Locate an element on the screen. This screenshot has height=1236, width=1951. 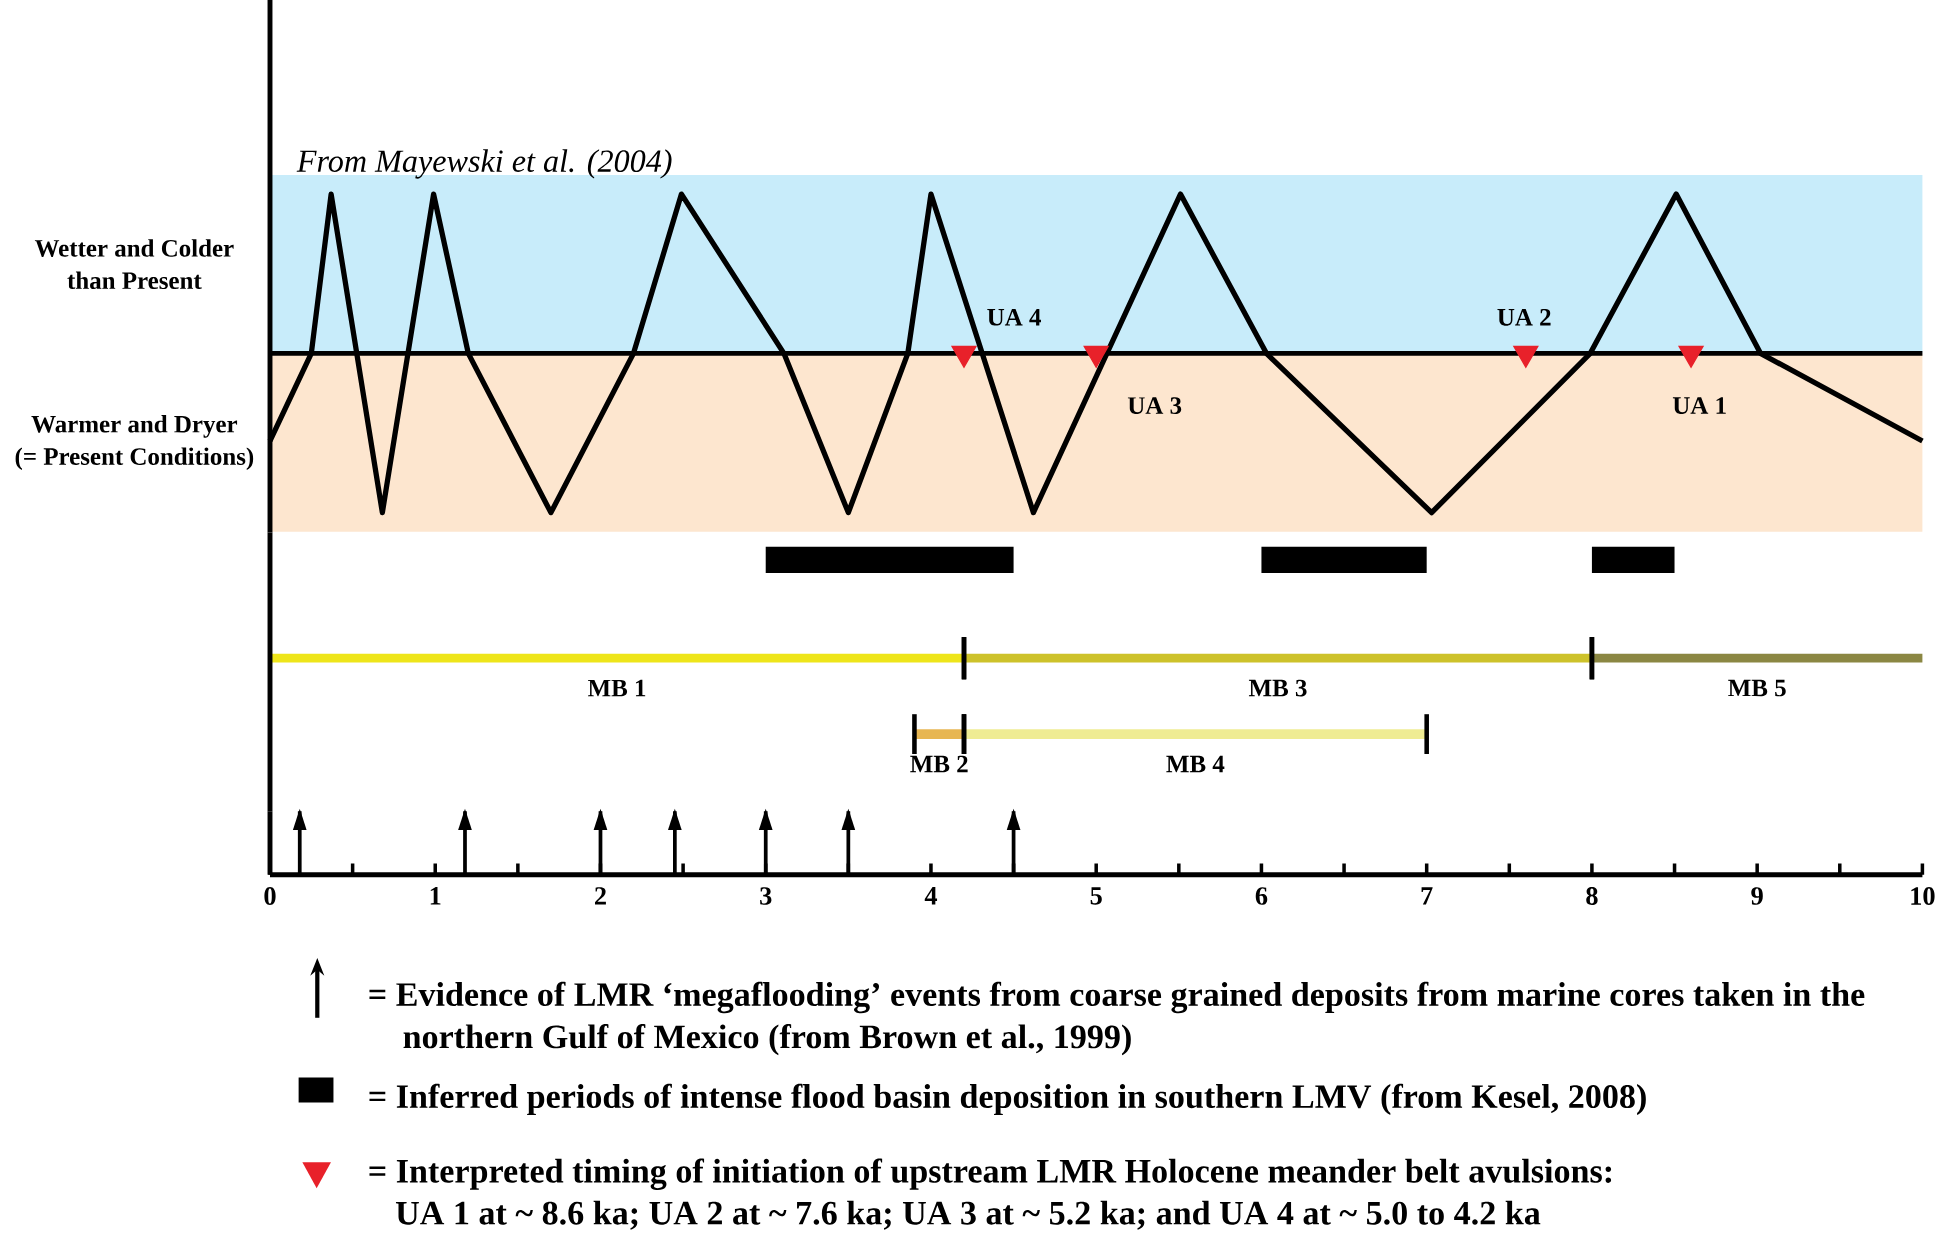
text: = Interpreted timing of initiation of upstream LMR Holocene meander belt avulsions: is located at coordinates (990, 1174).